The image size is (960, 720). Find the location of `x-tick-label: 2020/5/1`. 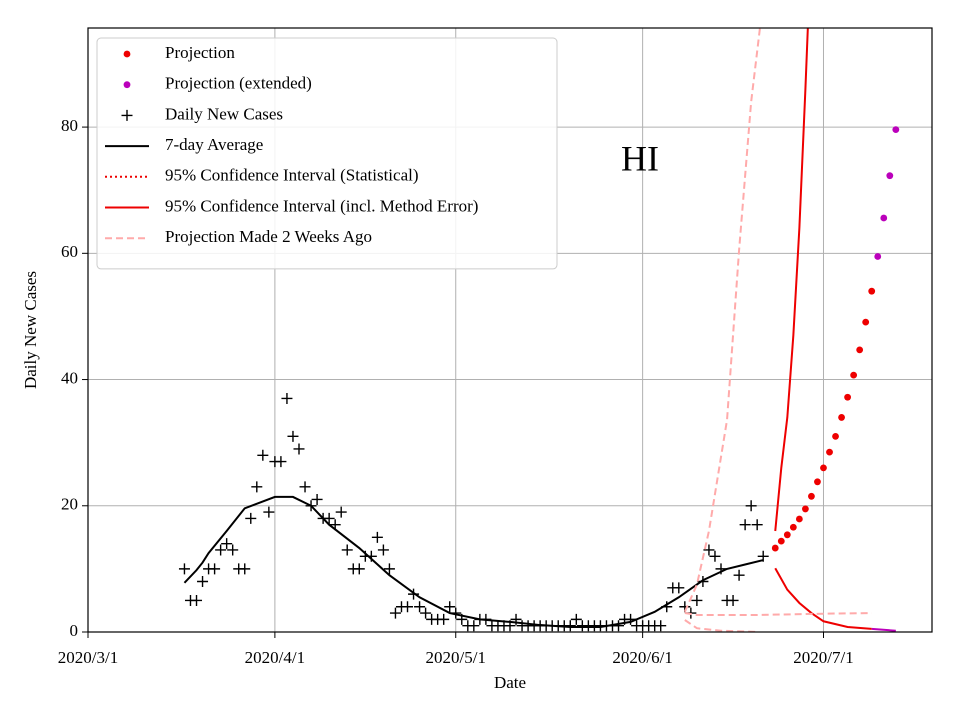

x-tick-label: 2020/5/1 is located at coordinates (456, 657).